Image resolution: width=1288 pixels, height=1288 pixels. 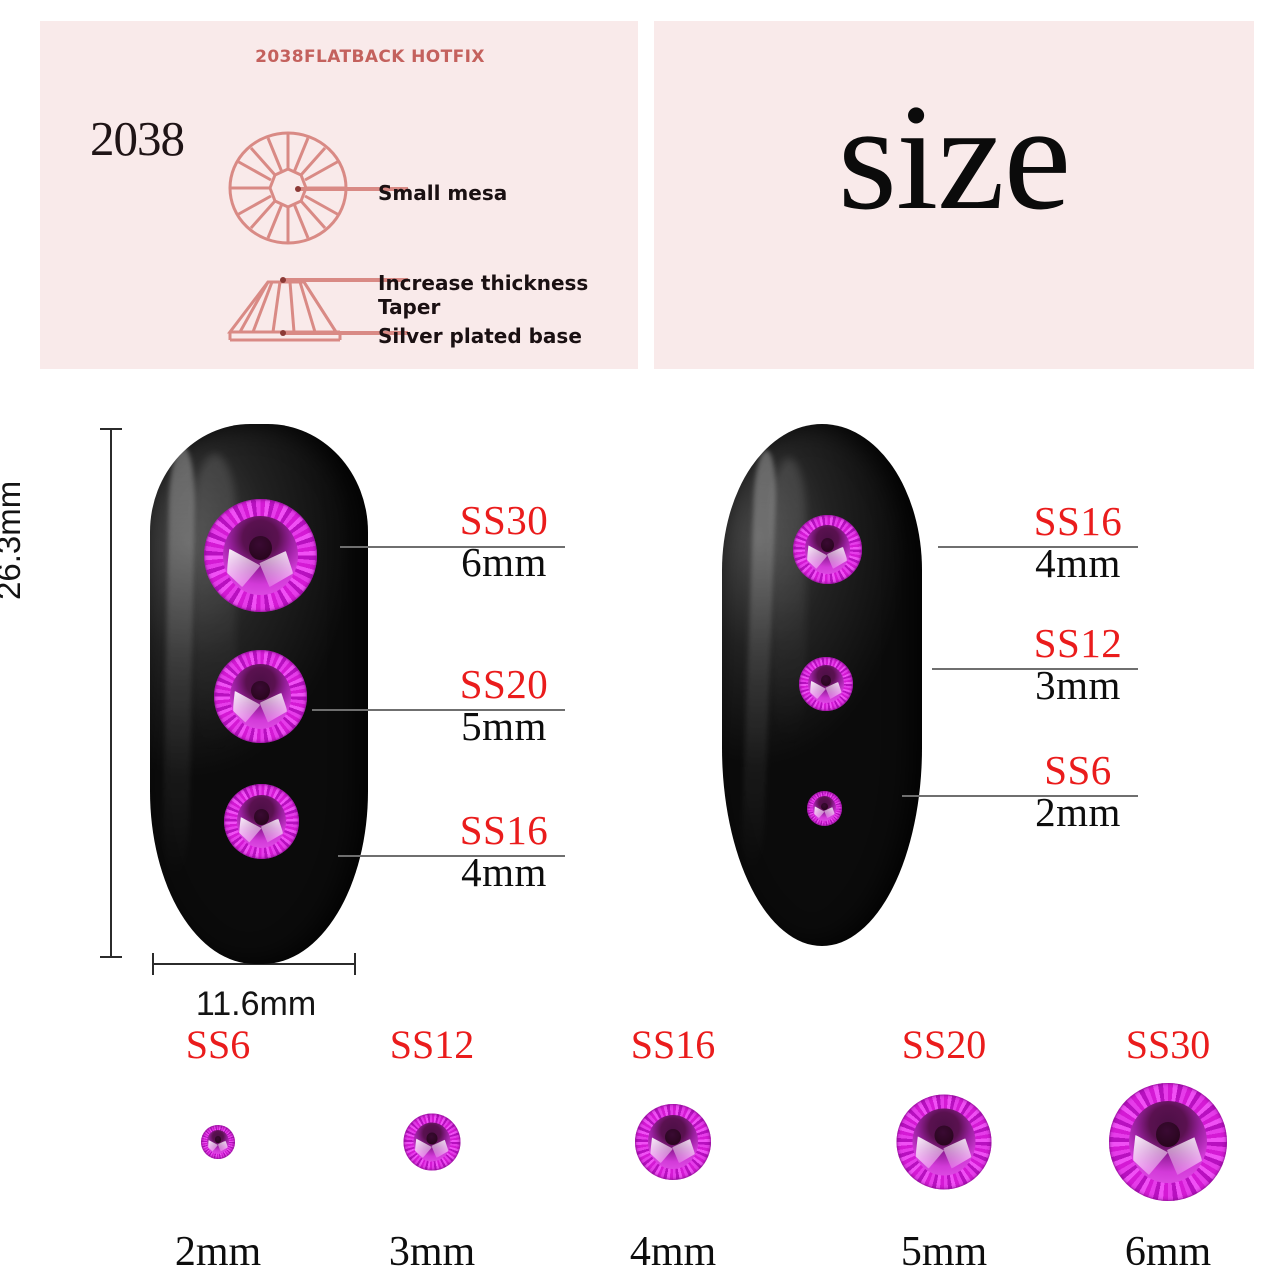 I want to click on callout-ss30: SS30 6mm, so click(x=504, y=541).